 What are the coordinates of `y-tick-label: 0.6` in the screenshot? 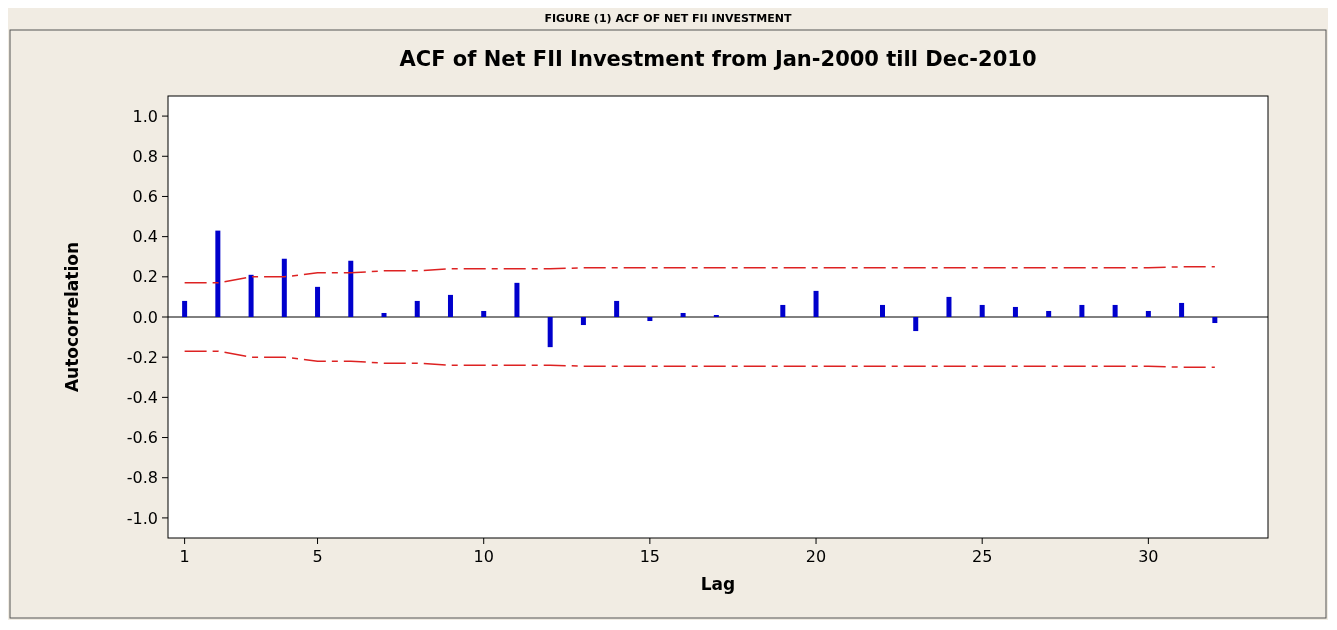 It's located at (145, 197).